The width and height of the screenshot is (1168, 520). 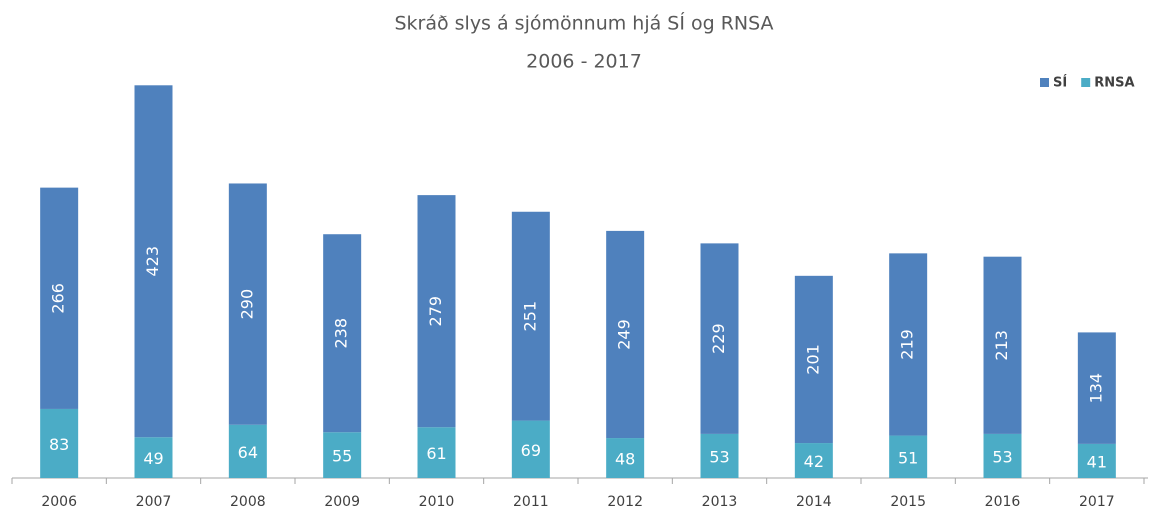 I want to click on x-tick-label: 2010, so click(x=437, y=502).